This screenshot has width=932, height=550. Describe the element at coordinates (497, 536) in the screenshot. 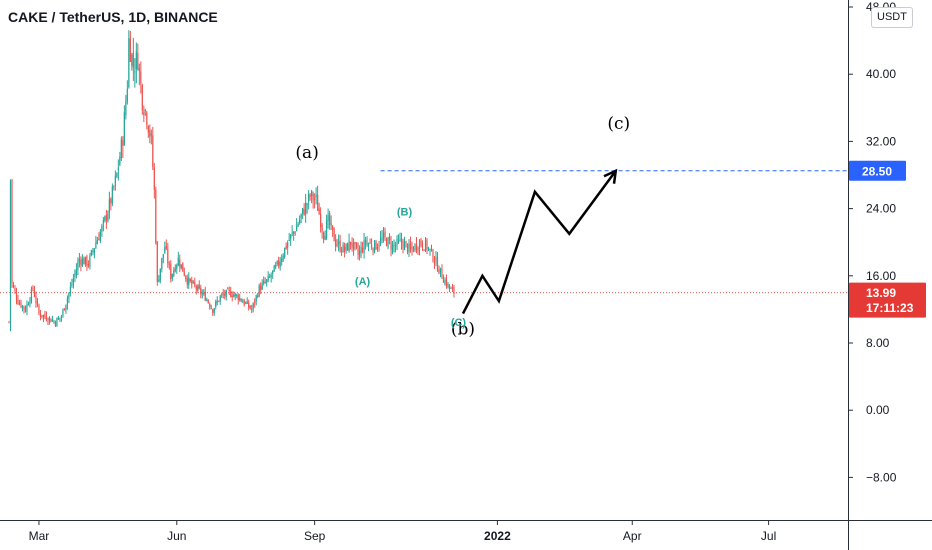

I see `time-tick-label: 2022` at that location.